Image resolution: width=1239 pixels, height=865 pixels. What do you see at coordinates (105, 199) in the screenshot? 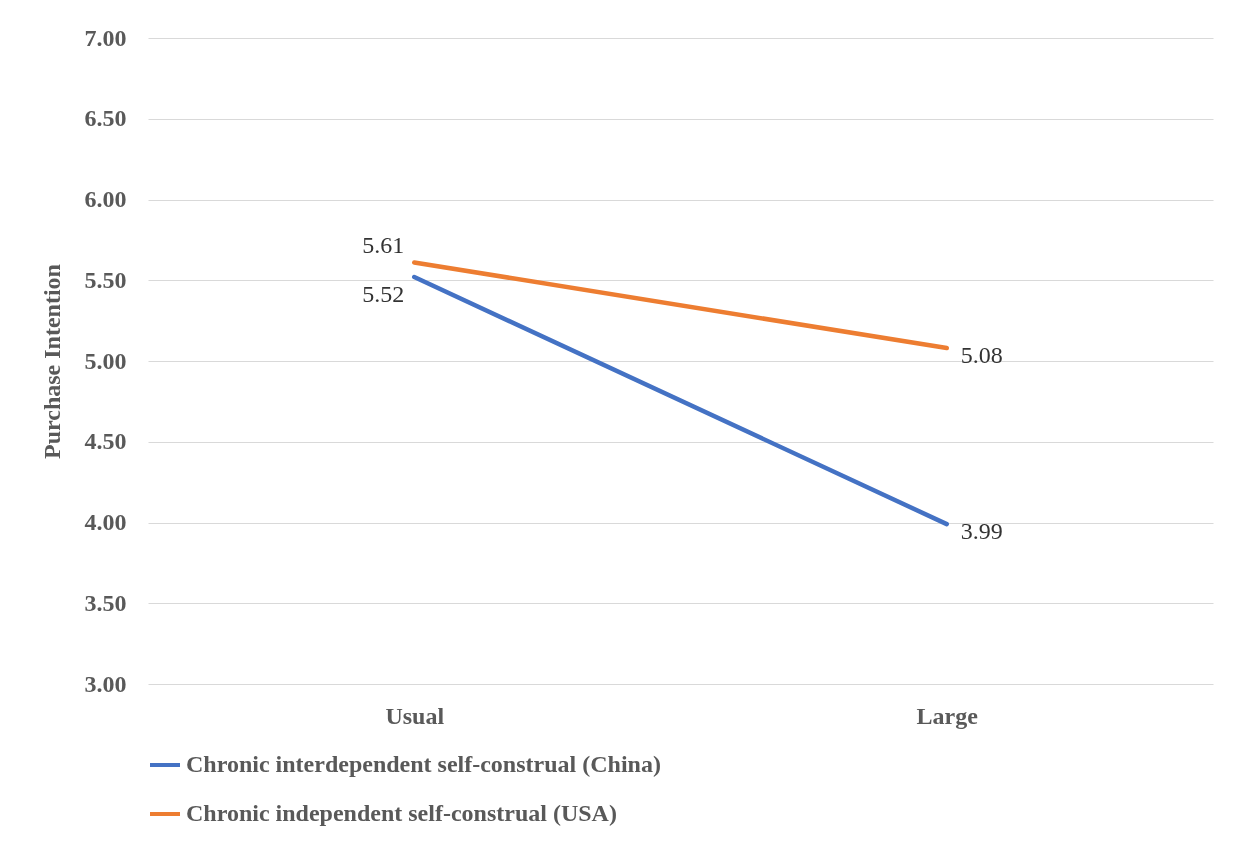
I see `y-tick-label: 6.00` at bounding box center [105, 199].